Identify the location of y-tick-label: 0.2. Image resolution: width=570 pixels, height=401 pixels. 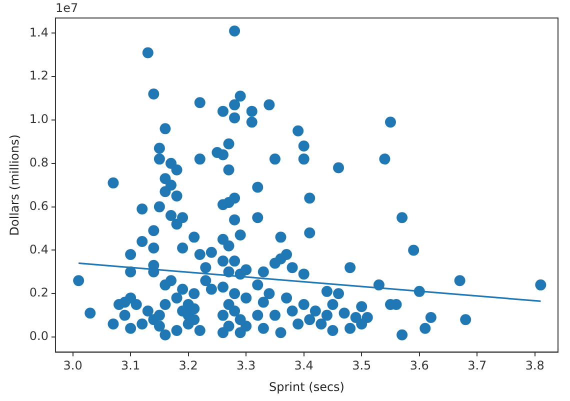
(38, 293).